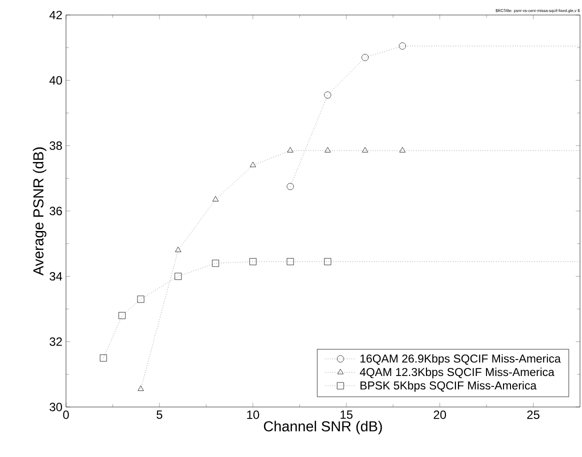 The width and height of the screenshot is (582, 457). Describe the element at coordinates (460, 359) in the screenshot. I see `legend-label: 16QAM 26.9Kbps SQCIF Miss-America` at that location.